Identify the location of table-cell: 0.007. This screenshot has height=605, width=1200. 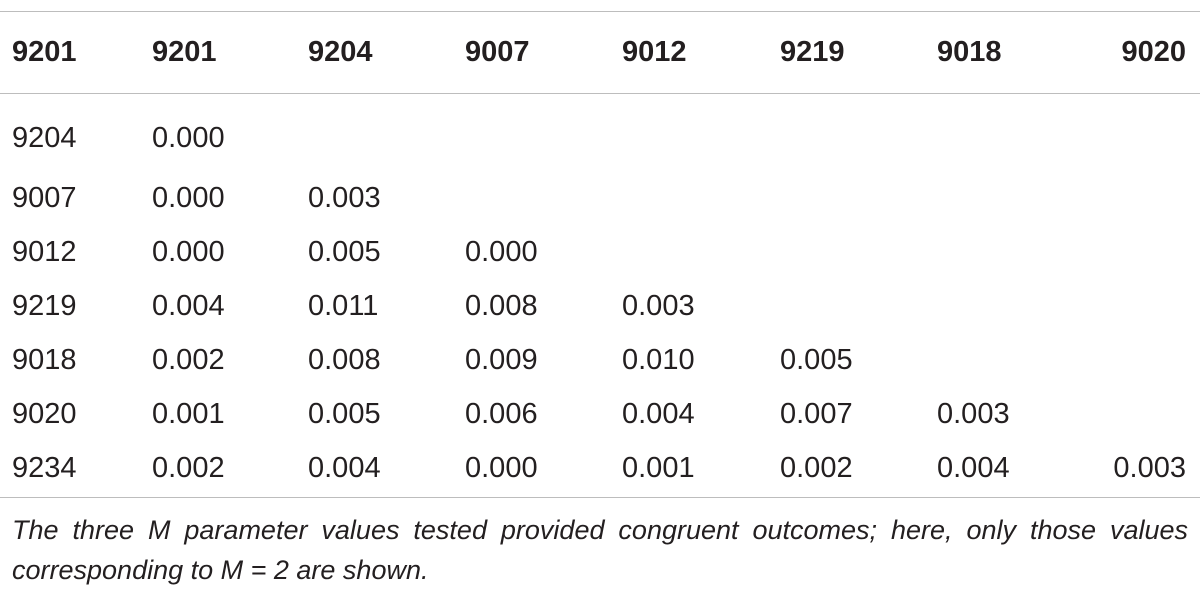
(816, 413).